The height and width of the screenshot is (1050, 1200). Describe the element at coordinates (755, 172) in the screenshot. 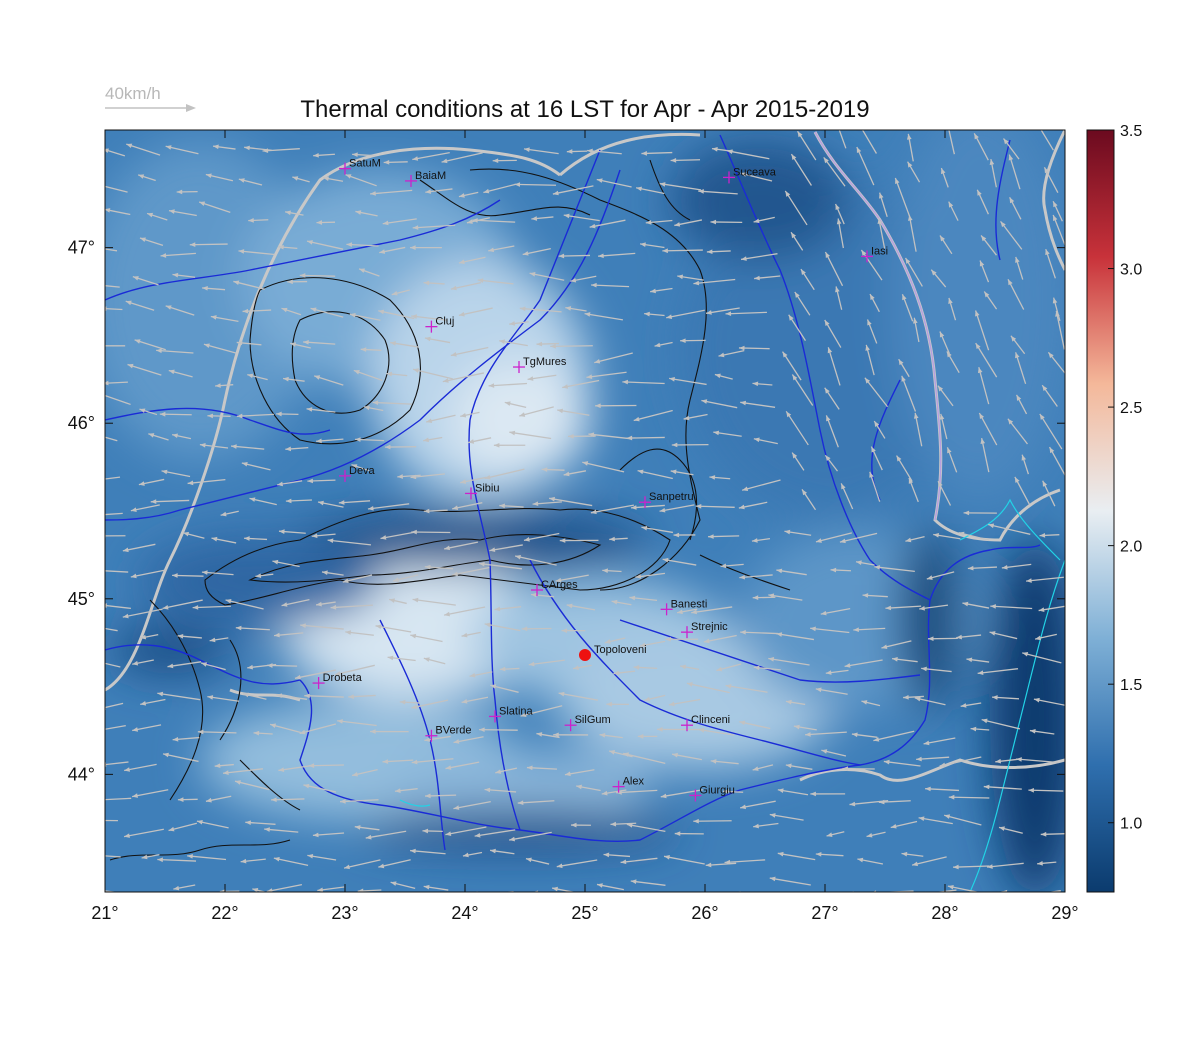

I see `city-label: Suceava` at that location.